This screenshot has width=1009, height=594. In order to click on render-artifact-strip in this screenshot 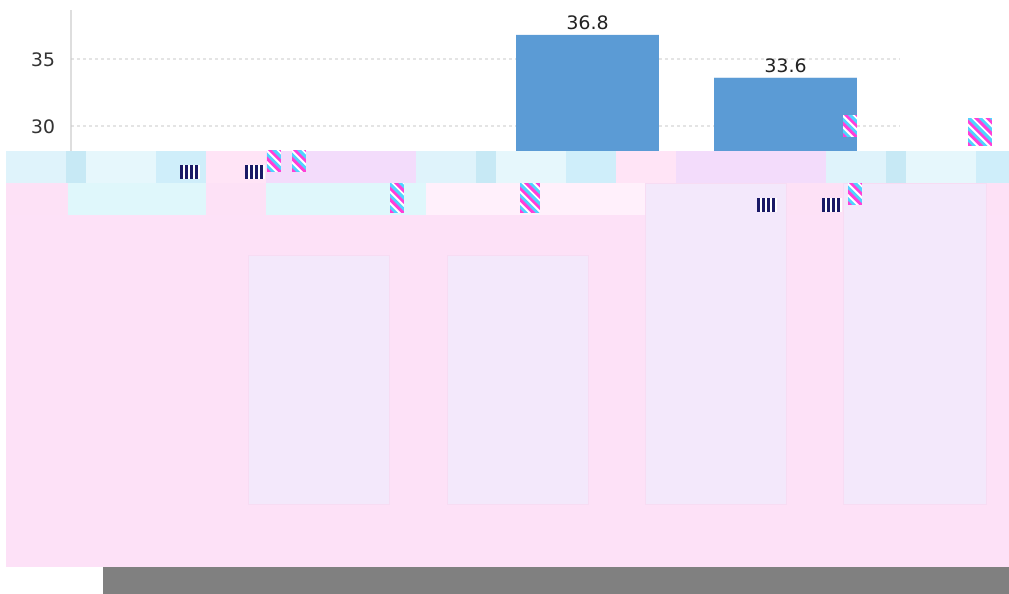, I will do `click(507, 167)`.